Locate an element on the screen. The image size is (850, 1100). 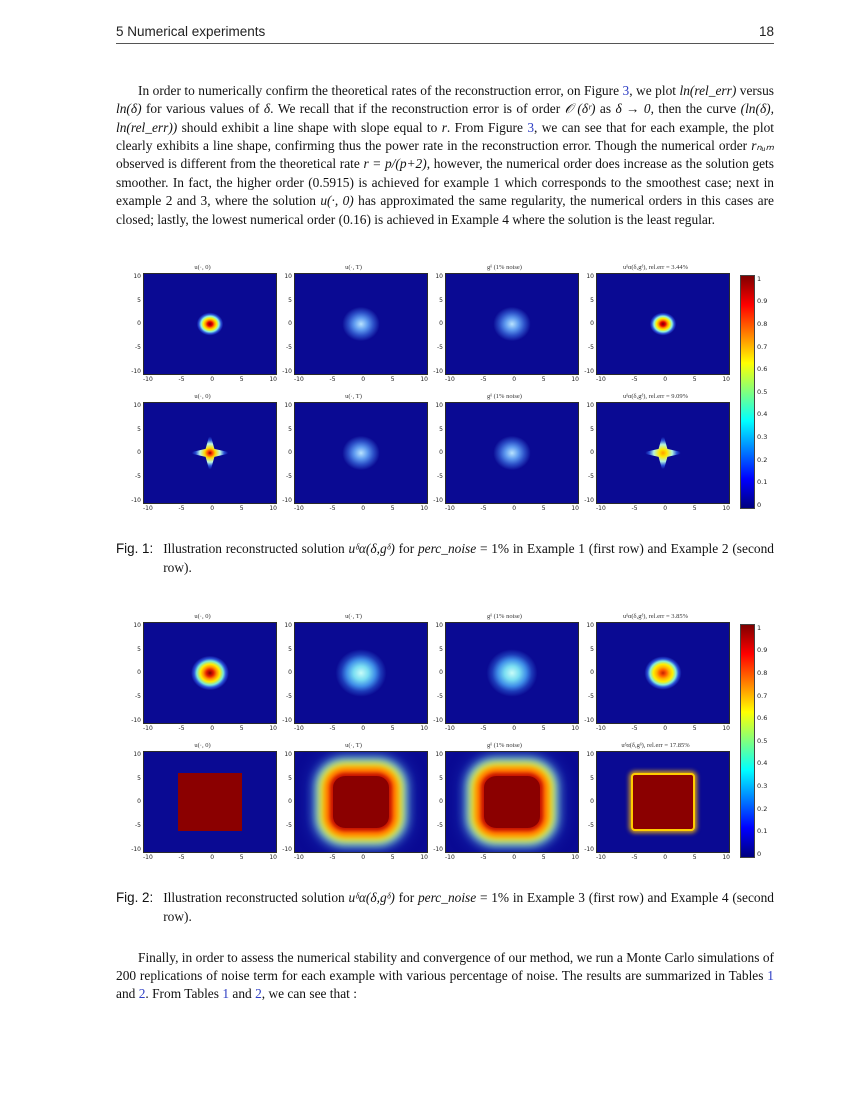
colorbar-tick-label: 1 is located at coordinates (759, 278).